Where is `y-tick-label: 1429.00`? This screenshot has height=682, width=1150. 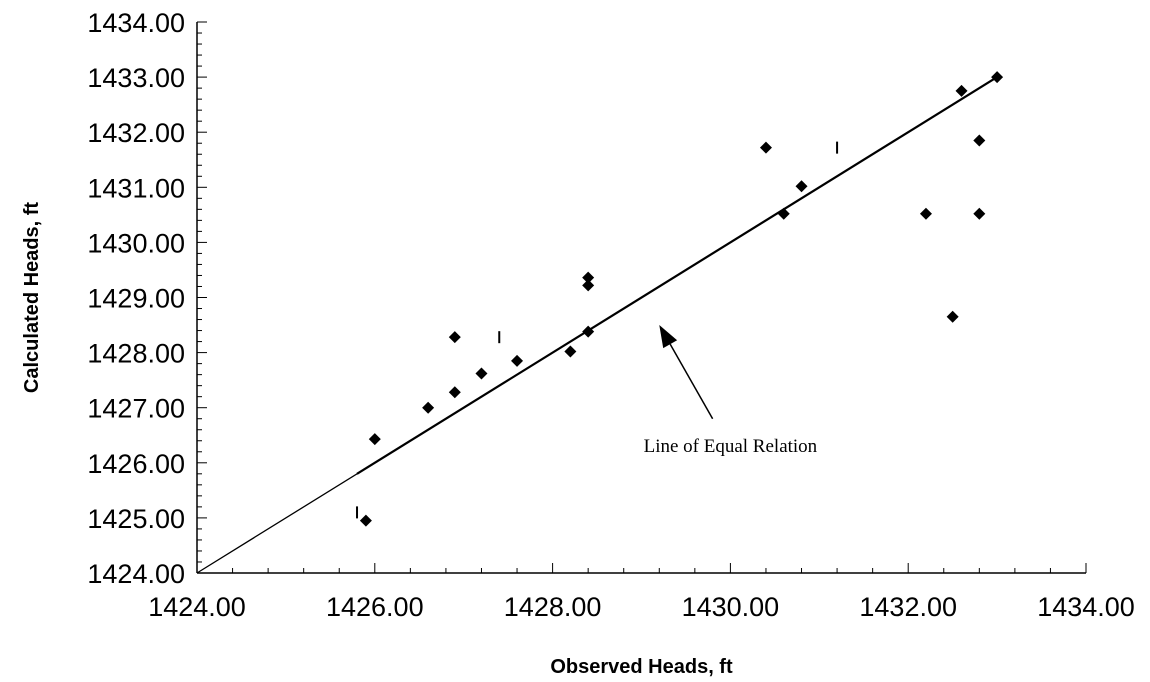 y-tick-label: 1429.00 is located at coordinates (136, 299).